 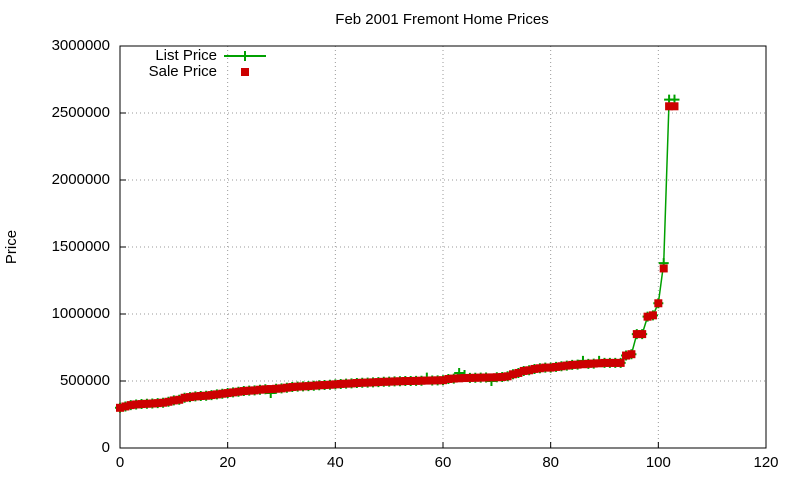 What do you see at coordinates (335, 462) in the screenshot?
I see `x-tick-label: 40` at bounding box center [335, 462].